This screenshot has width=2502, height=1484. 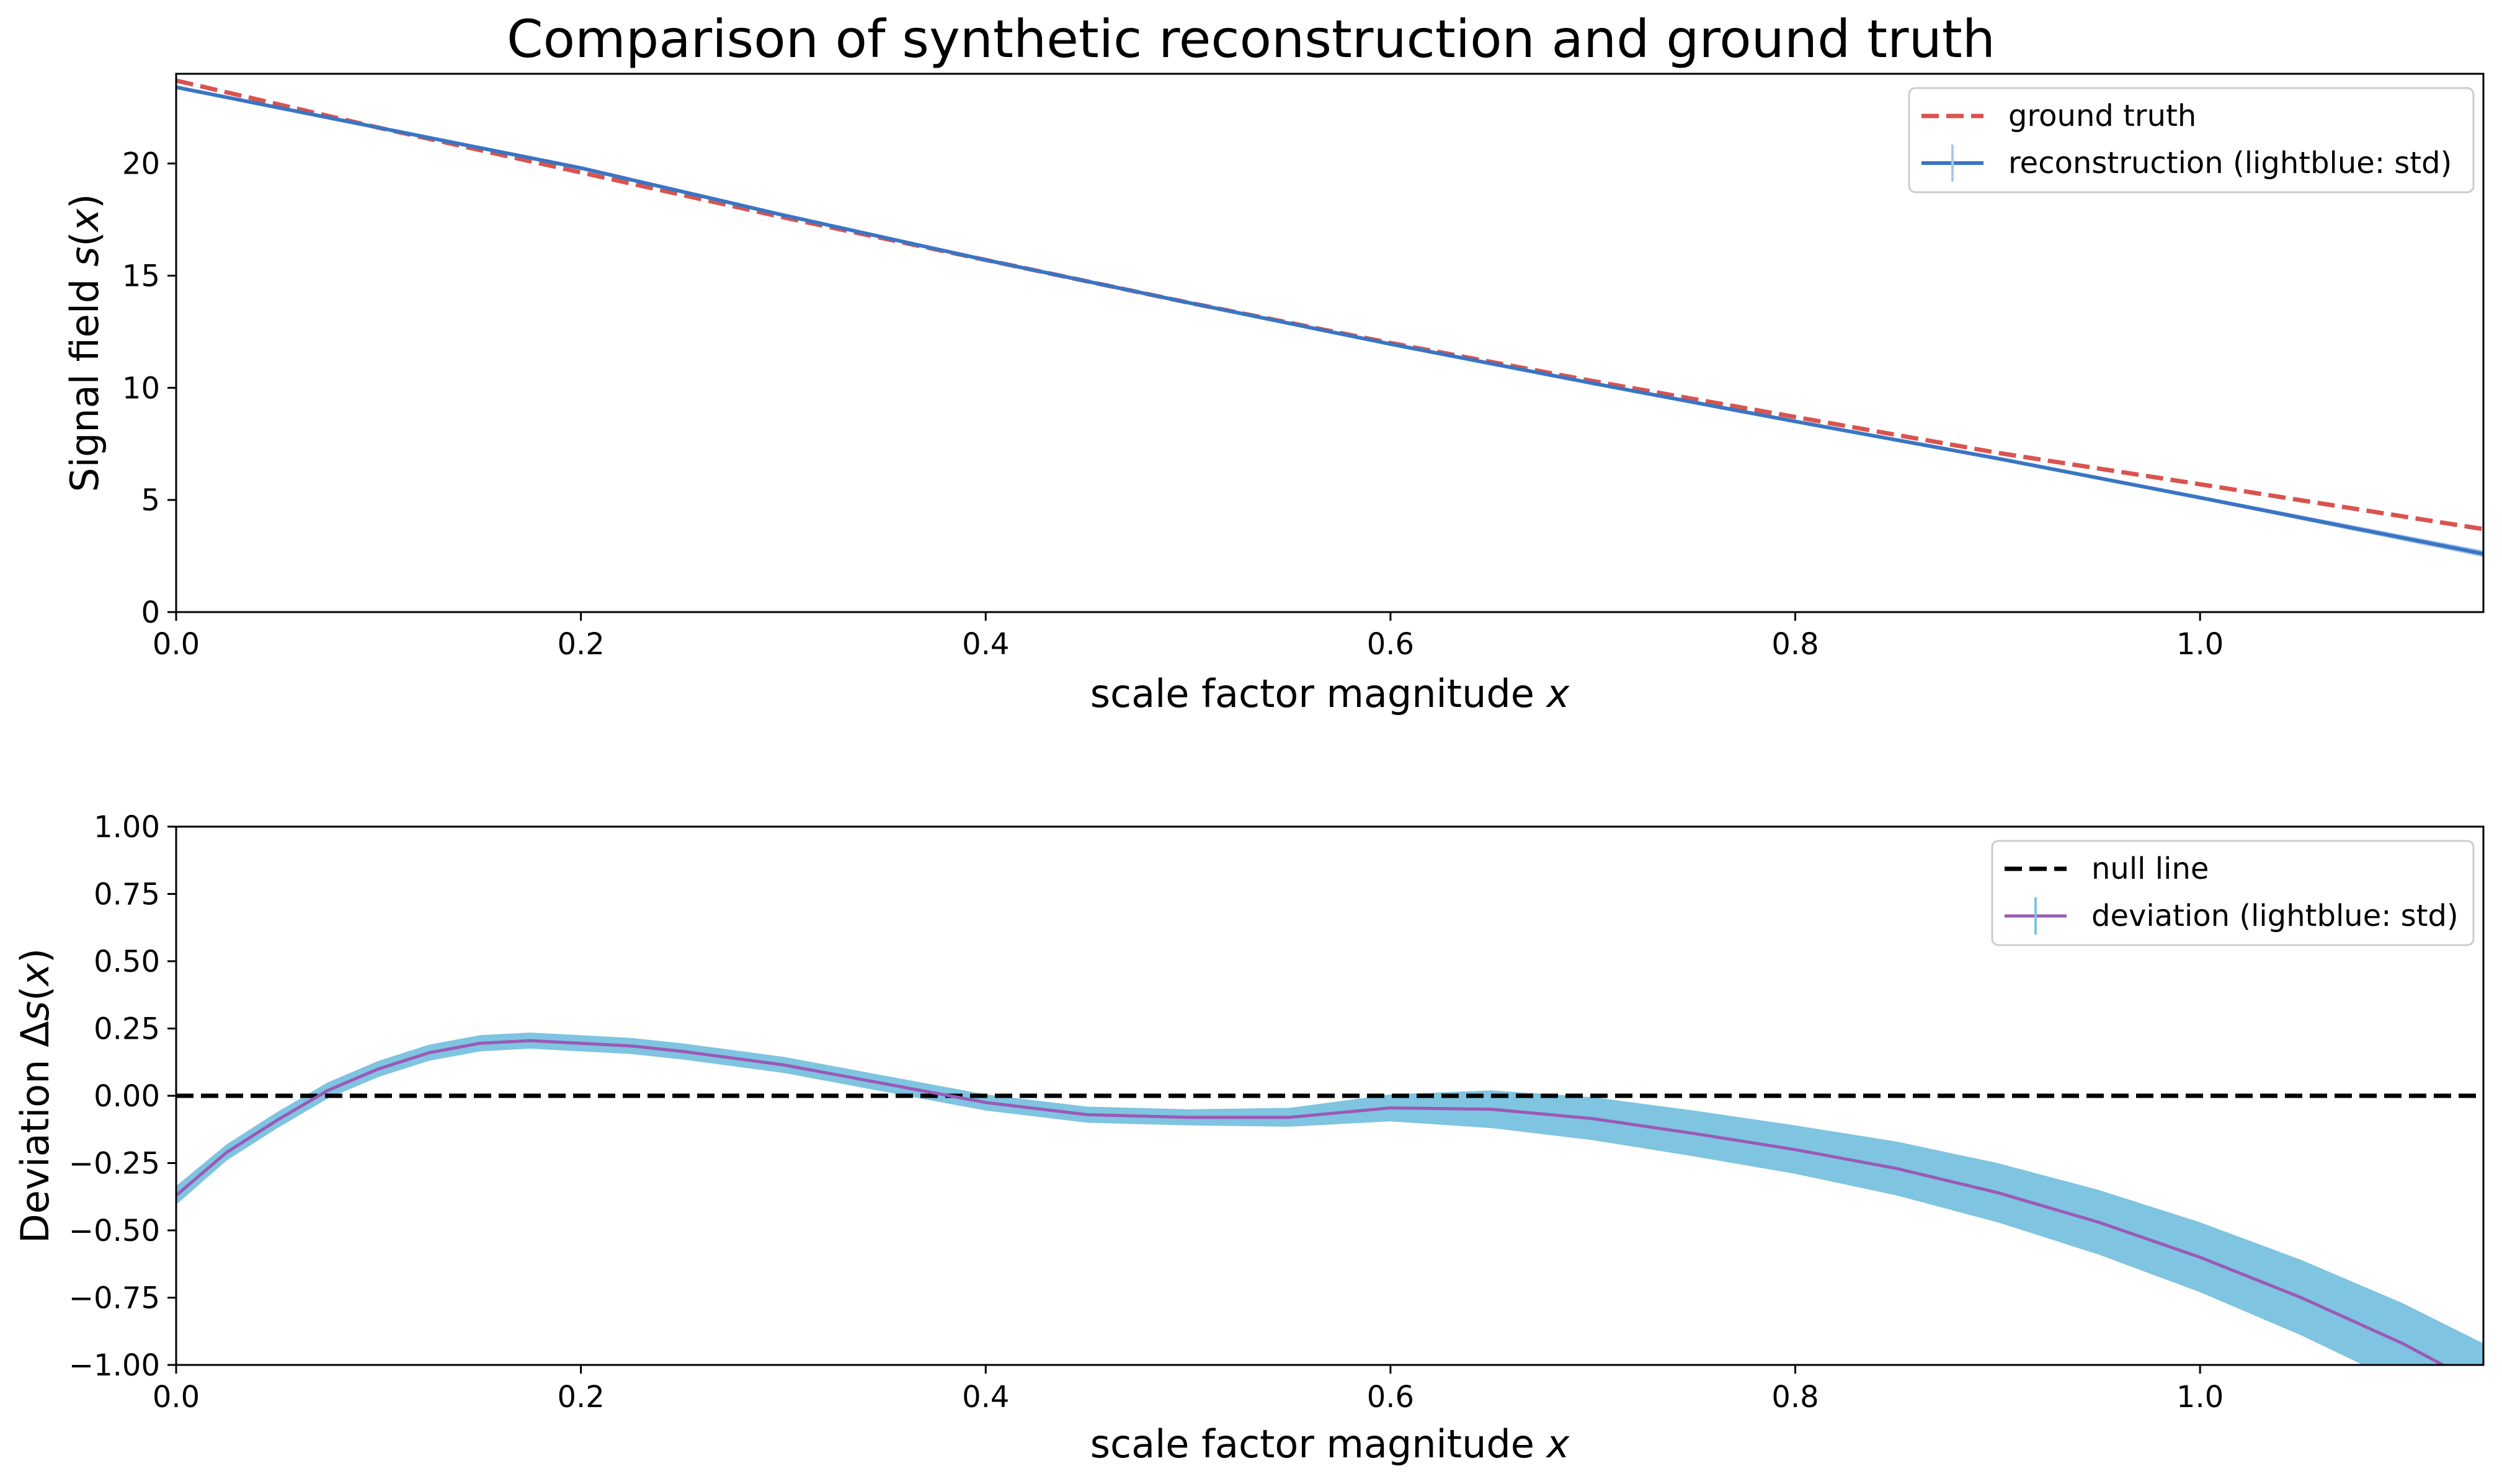 What do you see at coordinates (1188, 637) in the screenshot?
I see `signal-x-ticks: 0.0 0.2 0.4 0.6 0.8 1.0` at bounding box center [1188, 637].